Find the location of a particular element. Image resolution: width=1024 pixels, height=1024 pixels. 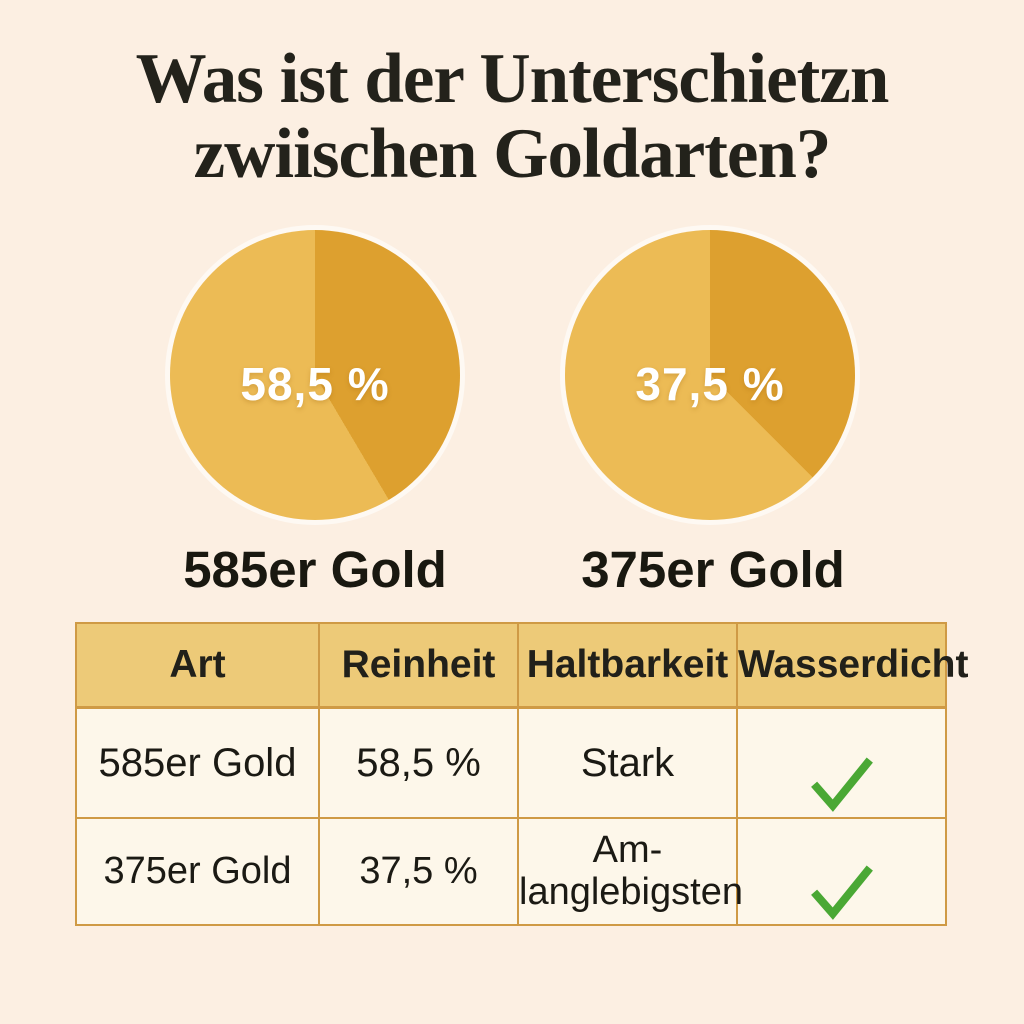

pie-center-label: 37,5 % is located at coordinates (710, 384).